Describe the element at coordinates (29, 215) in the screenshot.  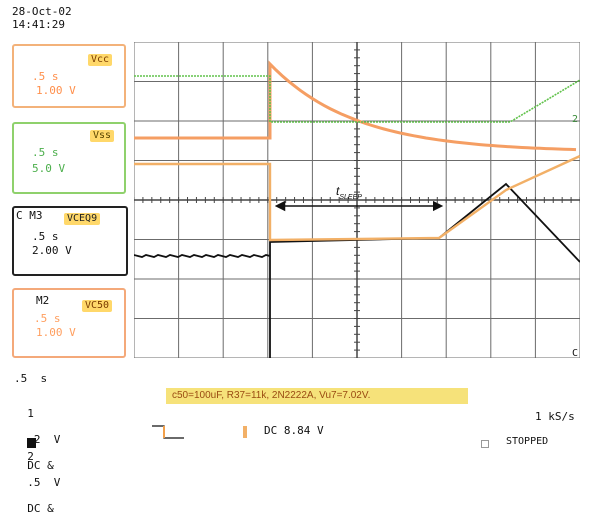
I see `vceq-title: C M3` at that location.